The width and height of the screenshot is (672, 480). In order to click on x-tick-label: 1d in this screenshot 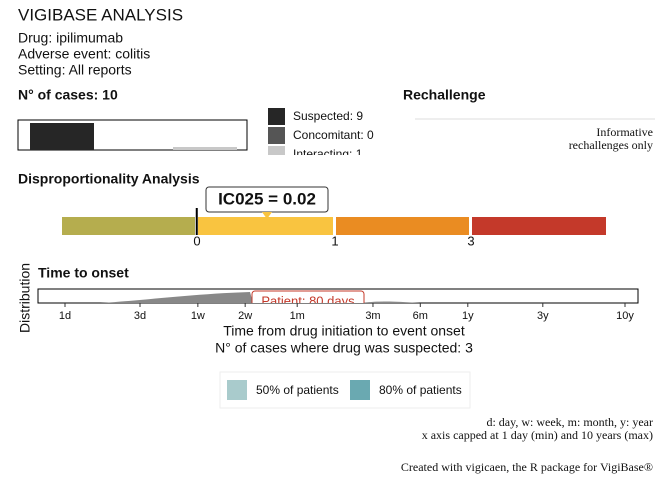, I will do `click(65, 316)`.